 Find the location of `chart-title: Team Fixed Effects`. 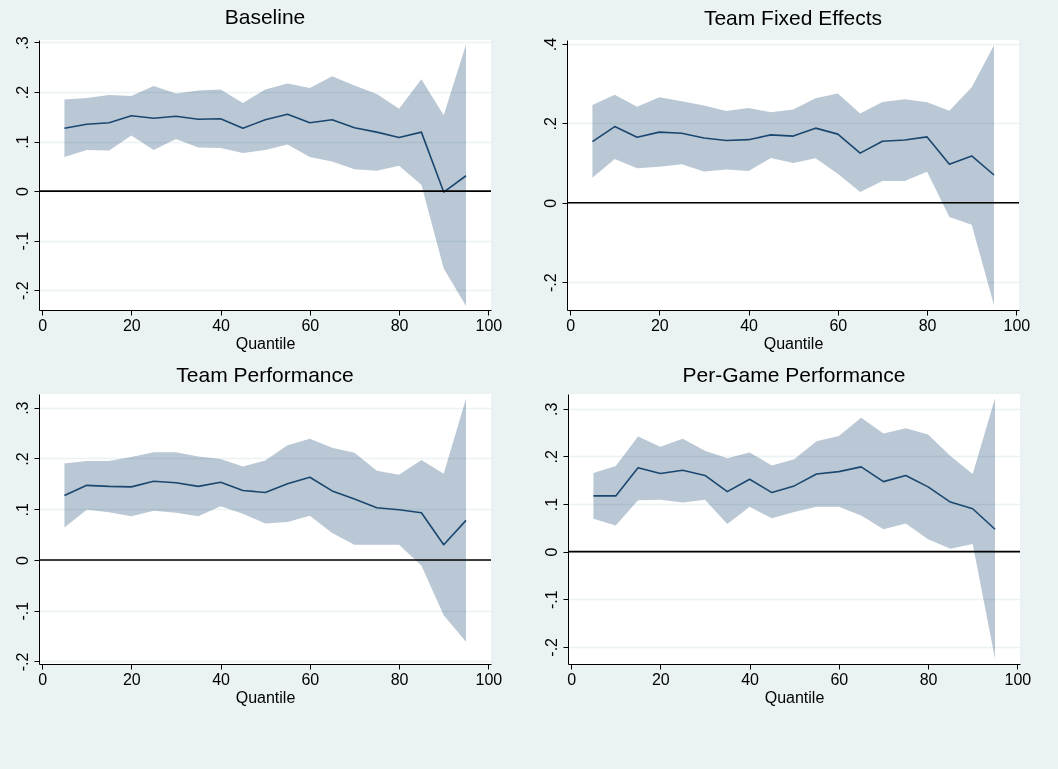

chart-title: Team Fixed Effects is located at coordinates (793, 18).